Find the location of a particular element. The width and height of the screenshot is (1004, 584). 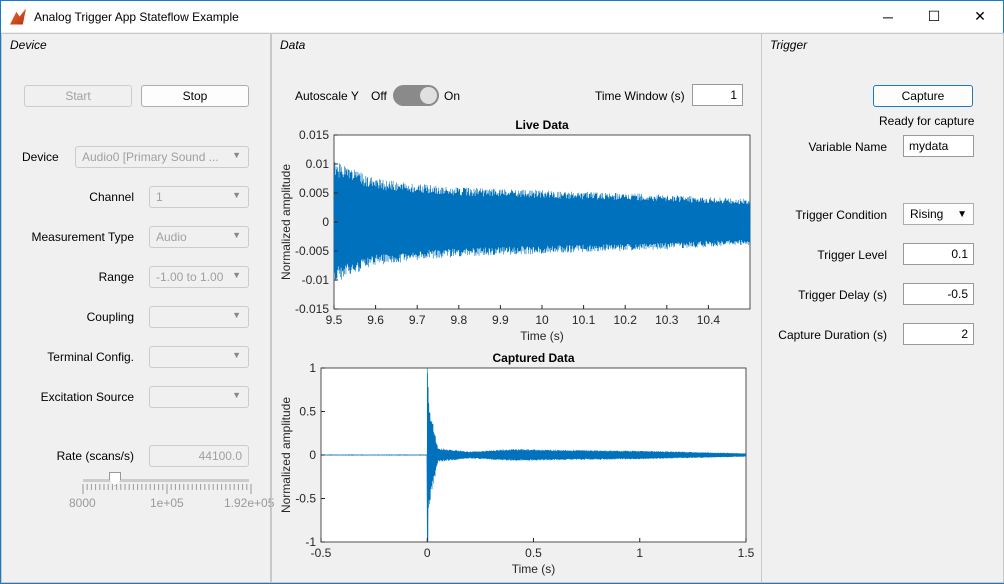

trigger-condition-dropdown: Rising ▼ is located at coordinates (938, 214).